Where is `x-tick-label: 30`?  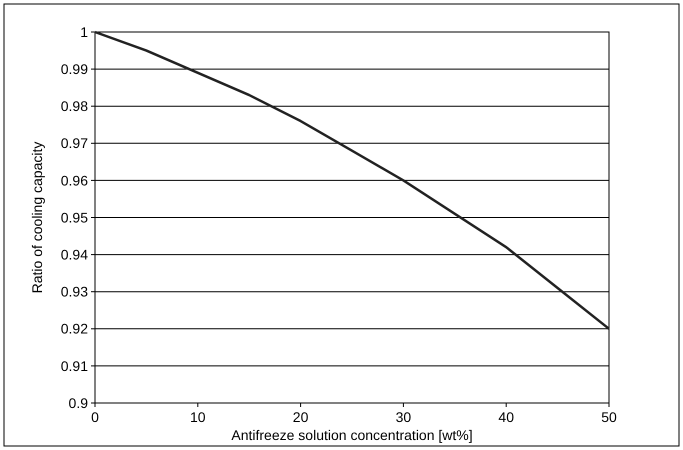 x-tick-label: 30 is located at coordinates (404, 417).